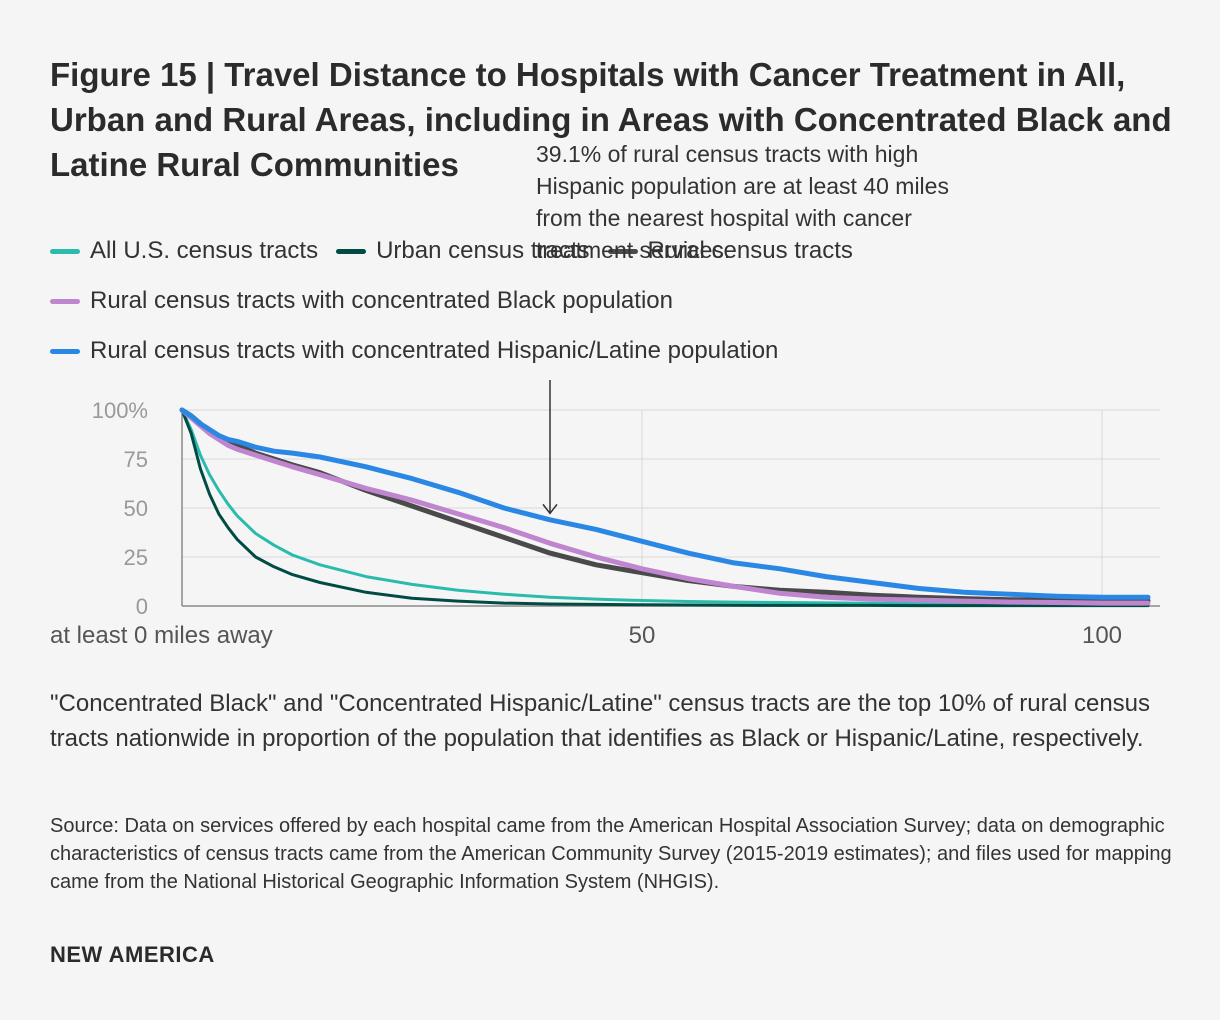  I want to click on legend-label-urban-tracts: Urban census tracts, so click(483, 250).